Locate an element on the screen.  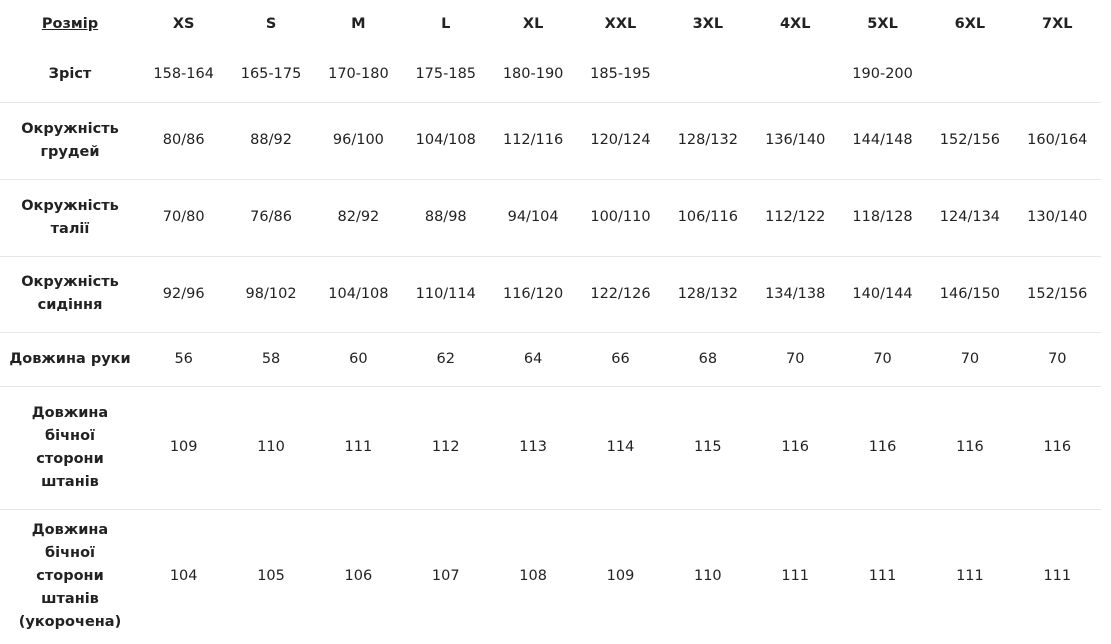
value-cell: 96/100 is located at coordinates (358, 140).